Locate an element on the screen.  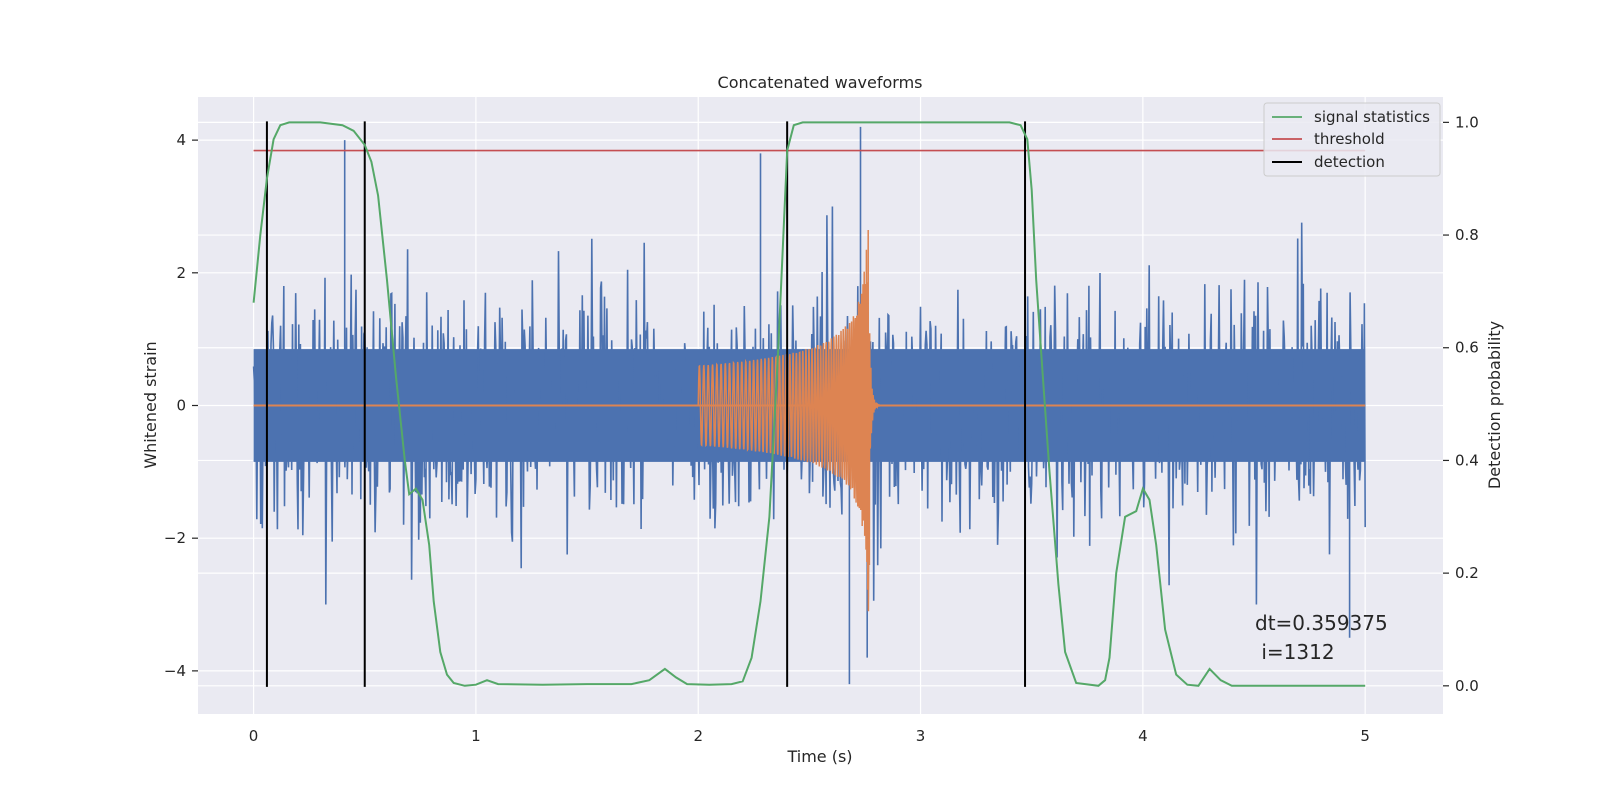
legend-box is located at coordinates (1352, 139).